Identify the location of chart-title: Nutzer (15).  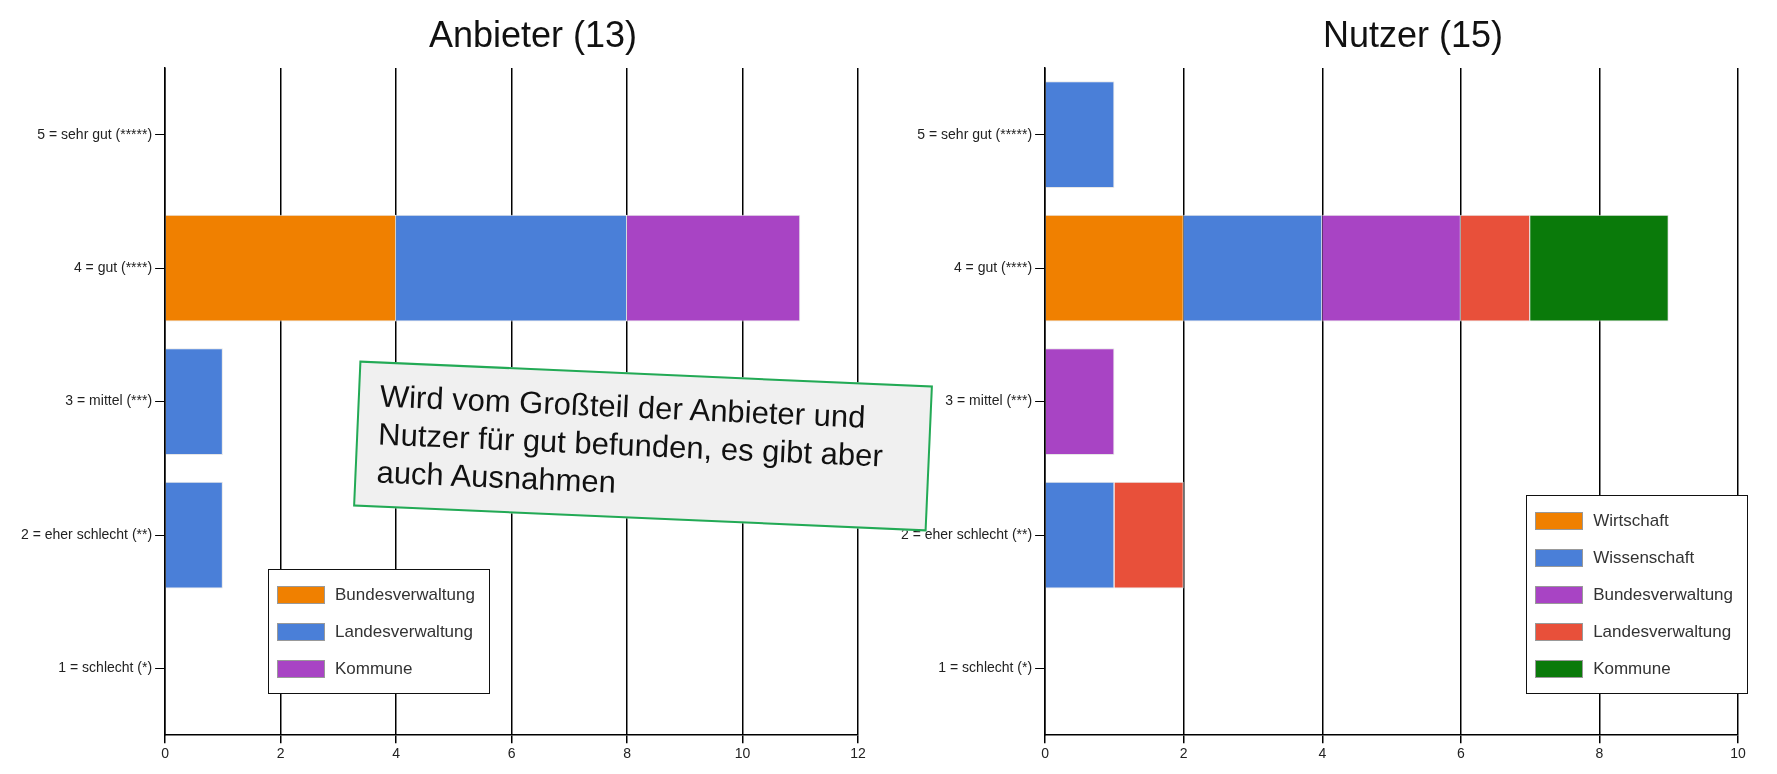
(1413, 35).